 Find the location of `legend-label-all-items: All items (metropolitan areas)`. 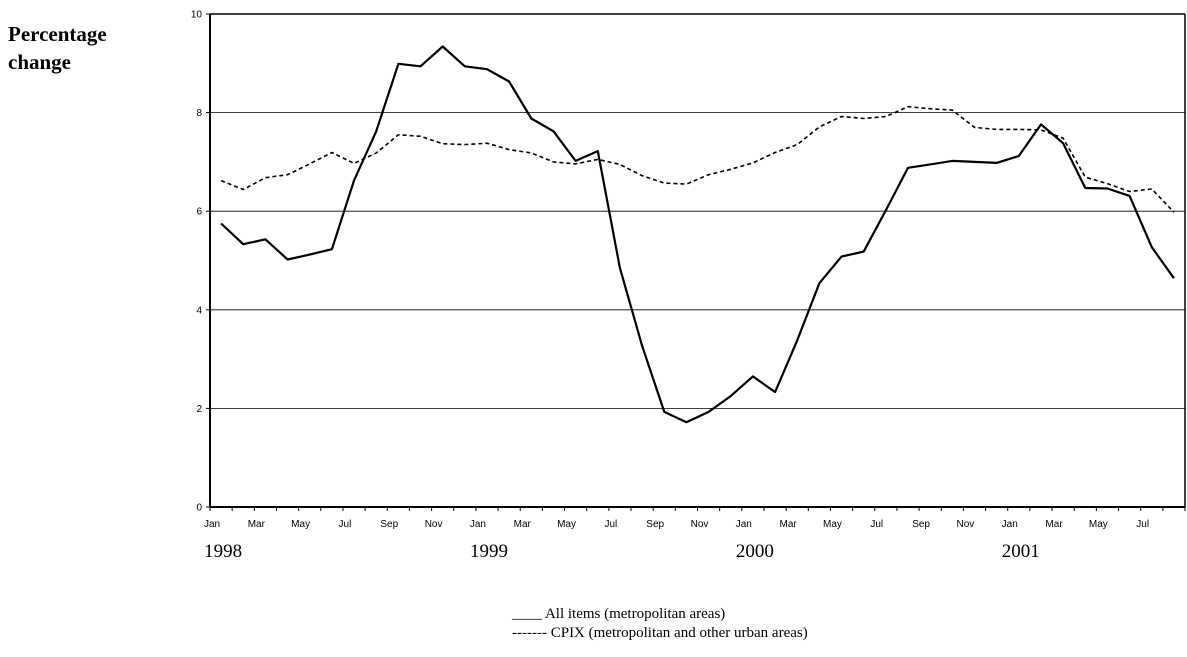

legend-label-all-items: All items (metropolitan areas) is located at coordinates (635, 614).